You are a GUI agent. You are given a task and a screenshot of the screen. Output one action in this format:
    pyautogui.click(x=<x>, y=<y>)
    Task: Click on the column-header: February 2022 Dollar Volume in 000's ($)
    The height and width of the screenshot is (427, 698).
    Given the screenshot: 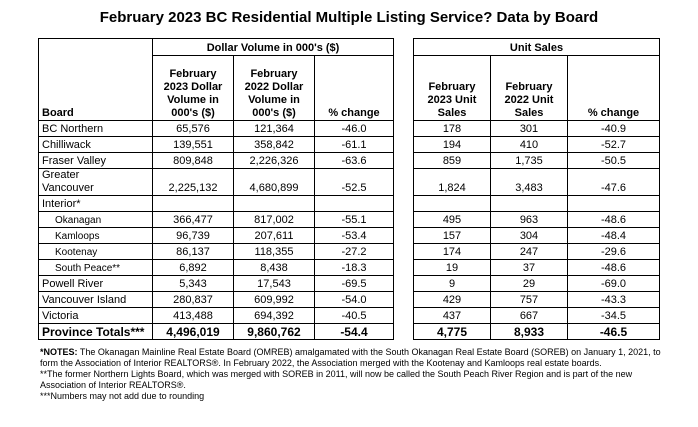 What is the action you would take?
    pyautogui.click(x=274, y=88)
    